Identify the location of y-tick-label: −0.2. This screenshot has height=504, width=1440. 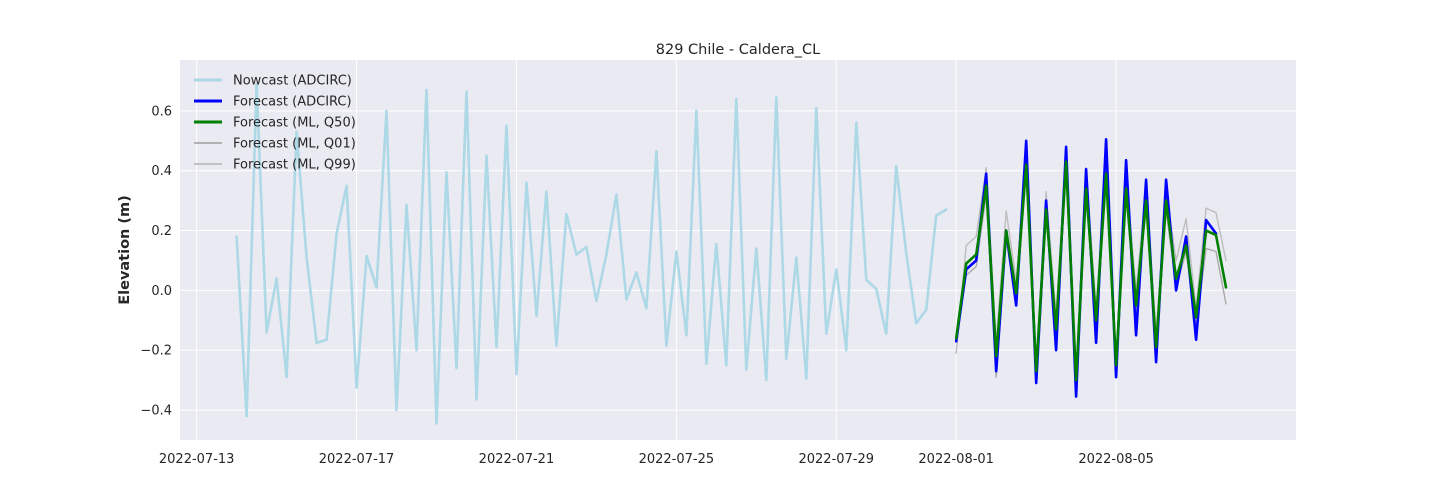
(156, 351).